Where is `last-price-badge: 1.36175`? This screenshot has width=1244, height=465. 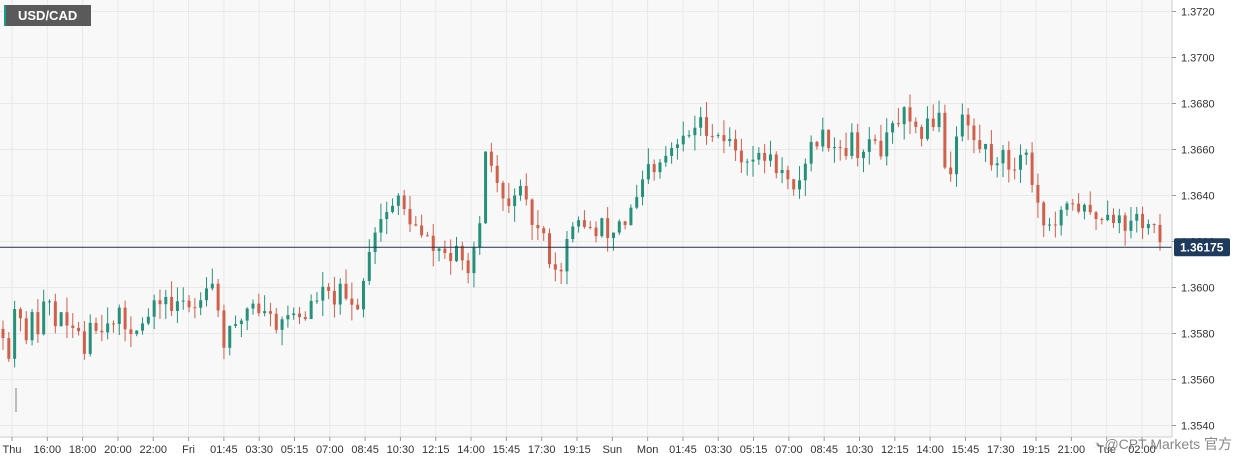
last-price-badge: 1.36175 is located at coordinates (1202, 247).